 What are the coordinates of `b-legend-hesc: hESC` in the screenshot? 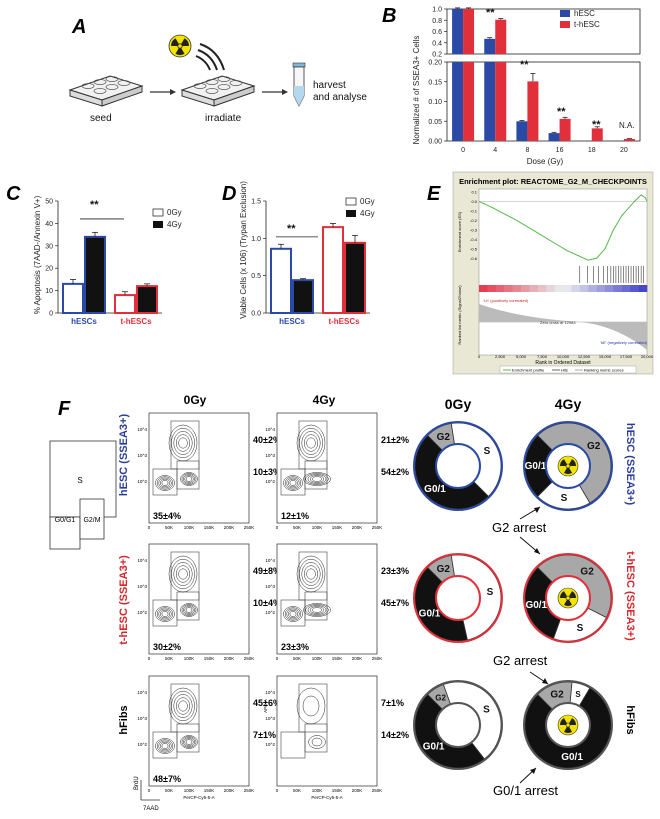 It's located at (584, 13).